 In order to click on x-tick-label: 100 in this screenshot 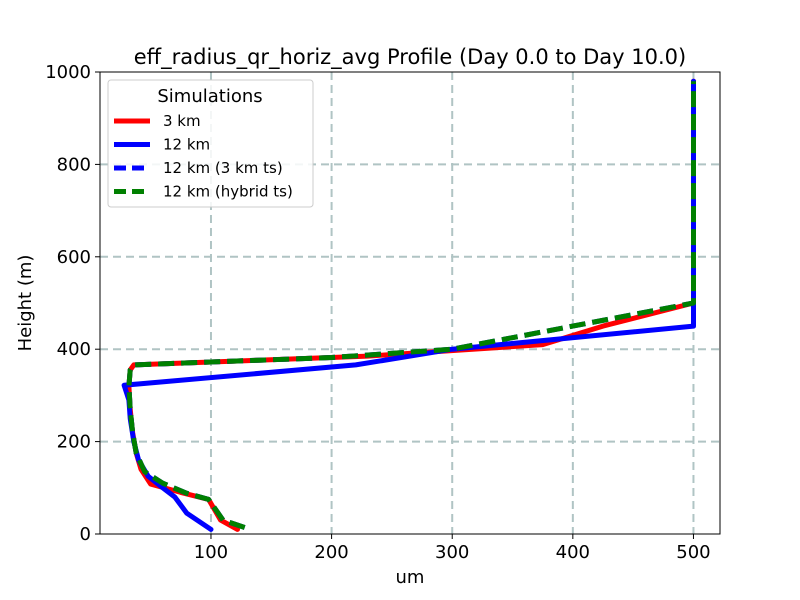, I will do `click(211, 552)`.